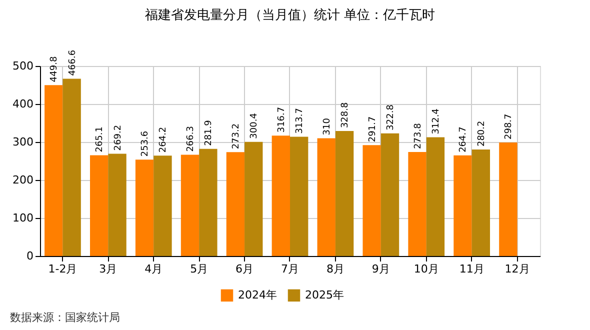 The image size is (590, 330). Describe the element at coordinates (324, 295) in the screenshot. I see `legend-label: 2025年` at that location.